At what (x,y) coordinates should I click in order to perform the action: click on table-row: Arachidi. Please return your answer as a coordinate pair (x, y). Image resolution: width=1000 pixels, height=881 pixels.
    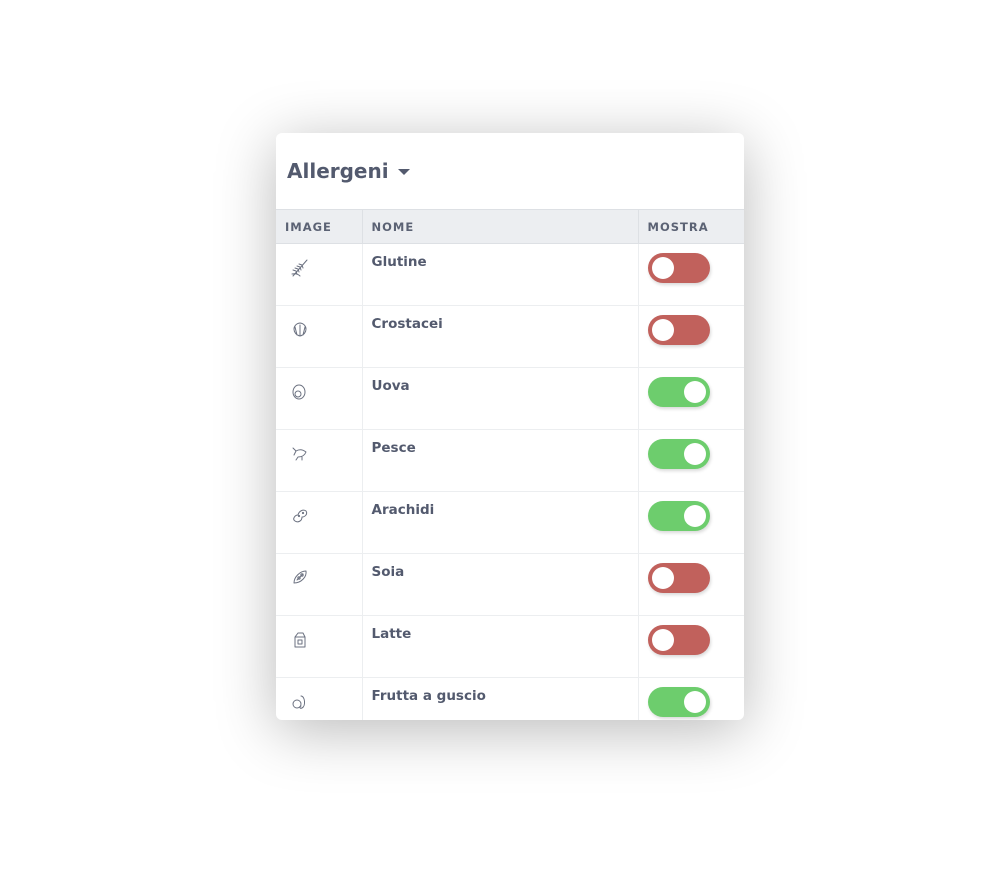
    Looking at the image, I should click on (510, 522).